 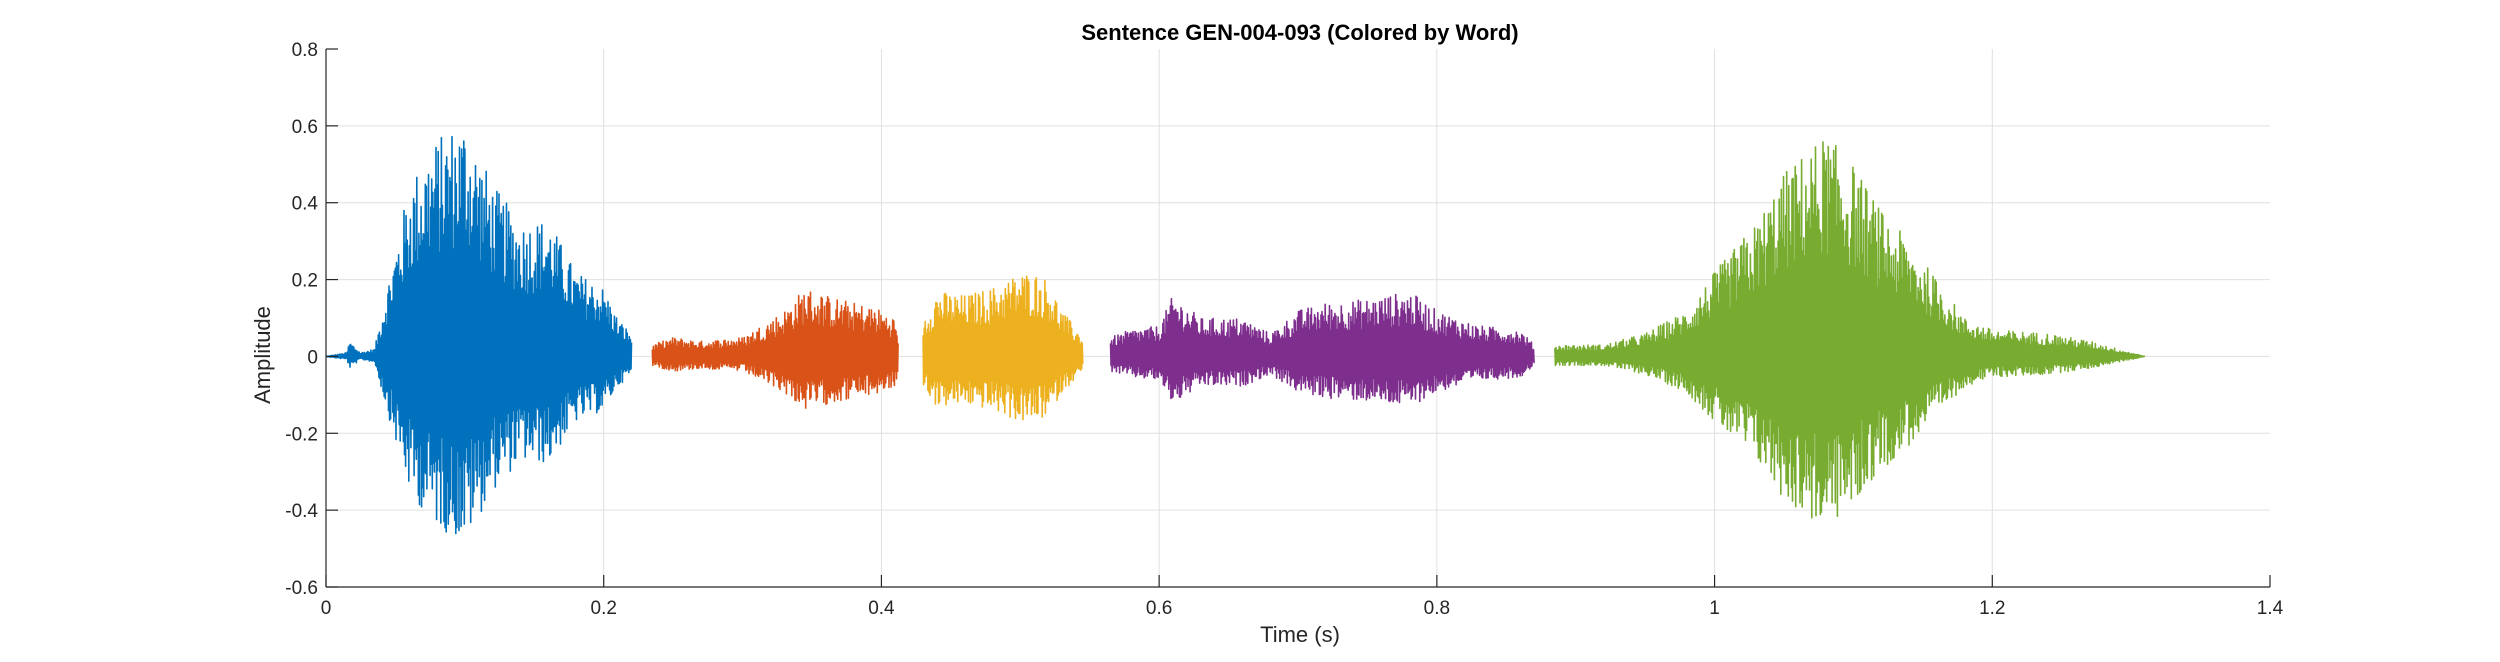 What do you see at coordinates (301, 511) in the screenshot?
I see `y-tick-label: -0.4` at bounding box center [301, 511].